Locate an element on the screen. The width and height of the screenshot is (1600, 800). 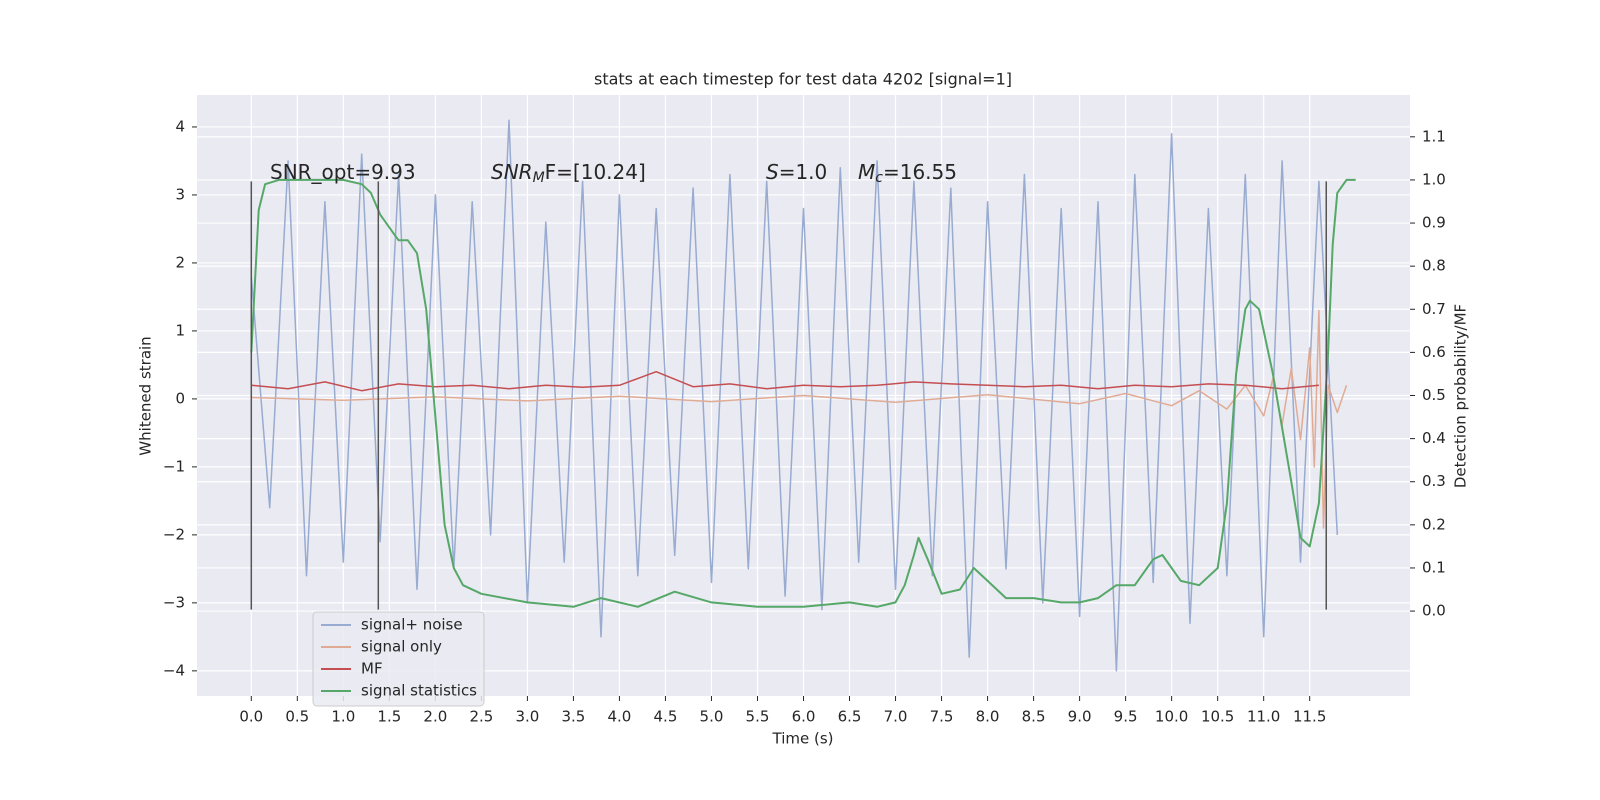
x-tick-label: 11.5 is located at coordinates (1309, 717).